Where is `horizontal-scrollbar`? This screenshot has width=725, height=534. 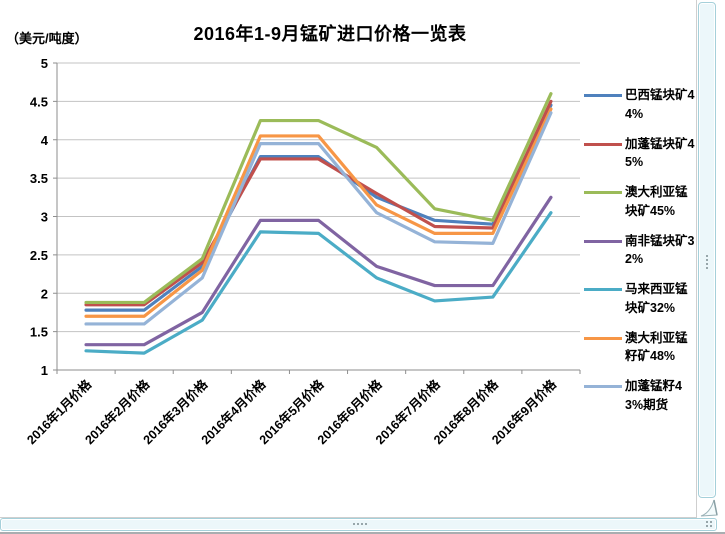 horizontal-scrollbar is located at coordinates (358, 524).